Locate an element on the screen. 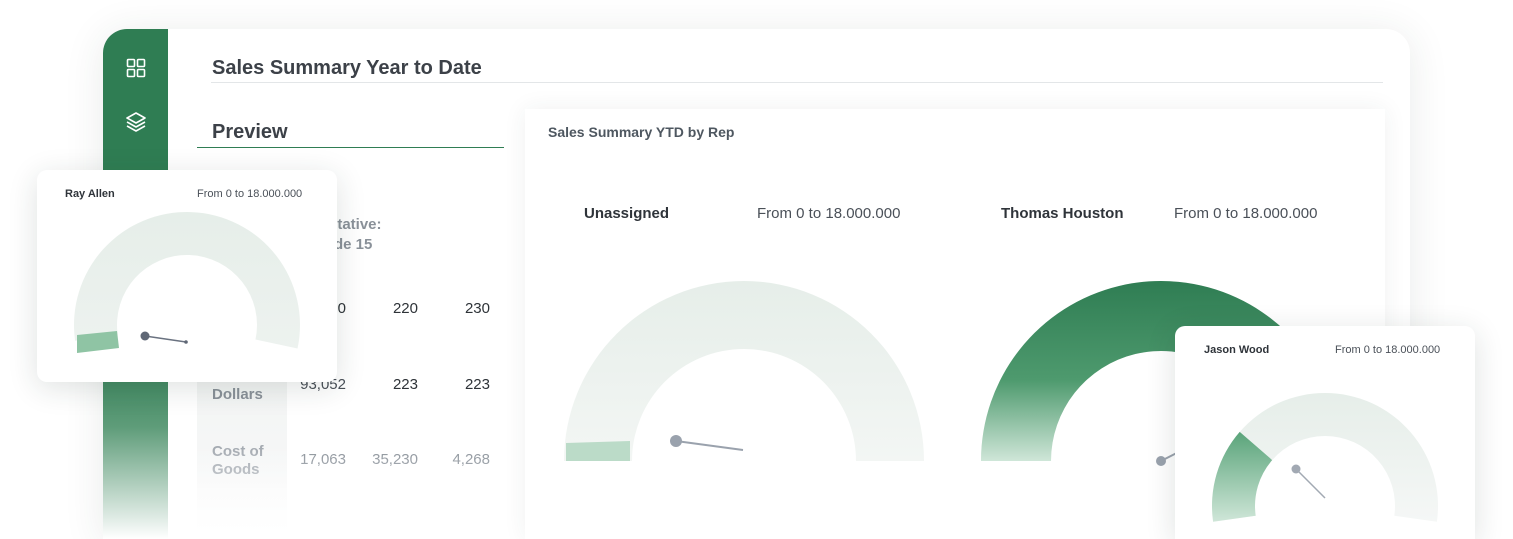 This screenshot has height=539, width=1513. gauge-unassigned is located at coordinates (744, 371).